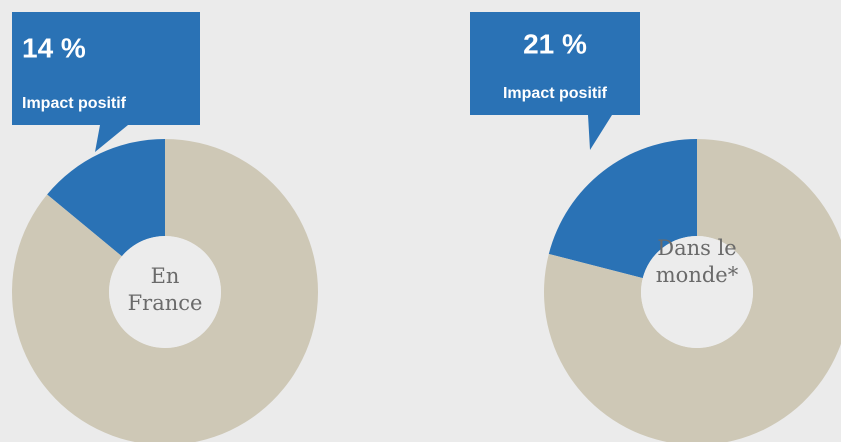  What do you see at coordinates (697, 261) in the screenshot?
I see `donut-center-label: Dans le monde*` at bounding box center [697, 261].